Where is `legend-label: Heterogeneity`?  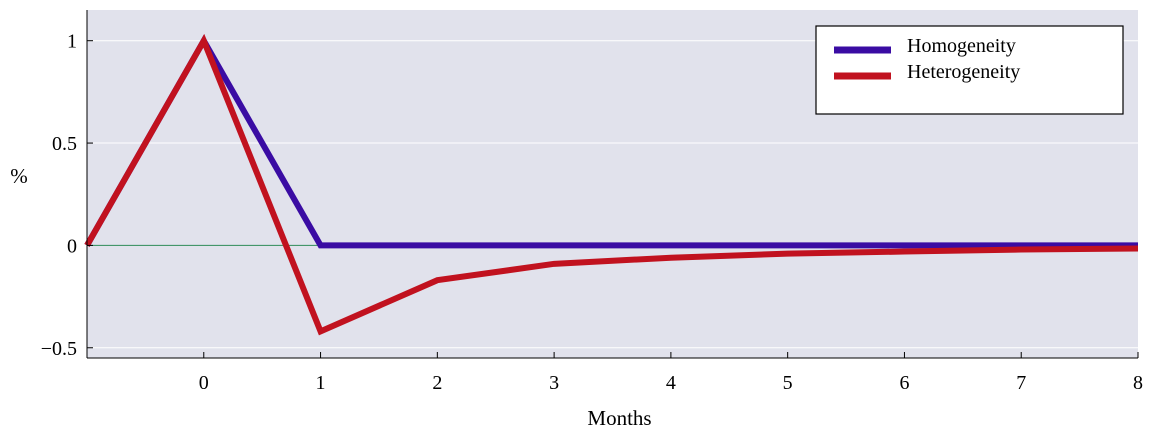
legend-label: Heterogeneity is located at coordinates (963, 72).